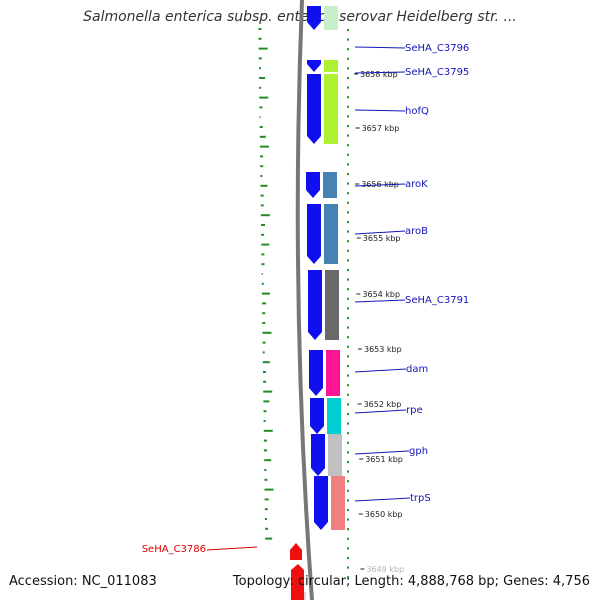 The height and width of the screenshot is (600, 600). Describe the element at coordinates (437, 48) in the screenshot. I see `gene-label: SeHA_C3796` at that location.